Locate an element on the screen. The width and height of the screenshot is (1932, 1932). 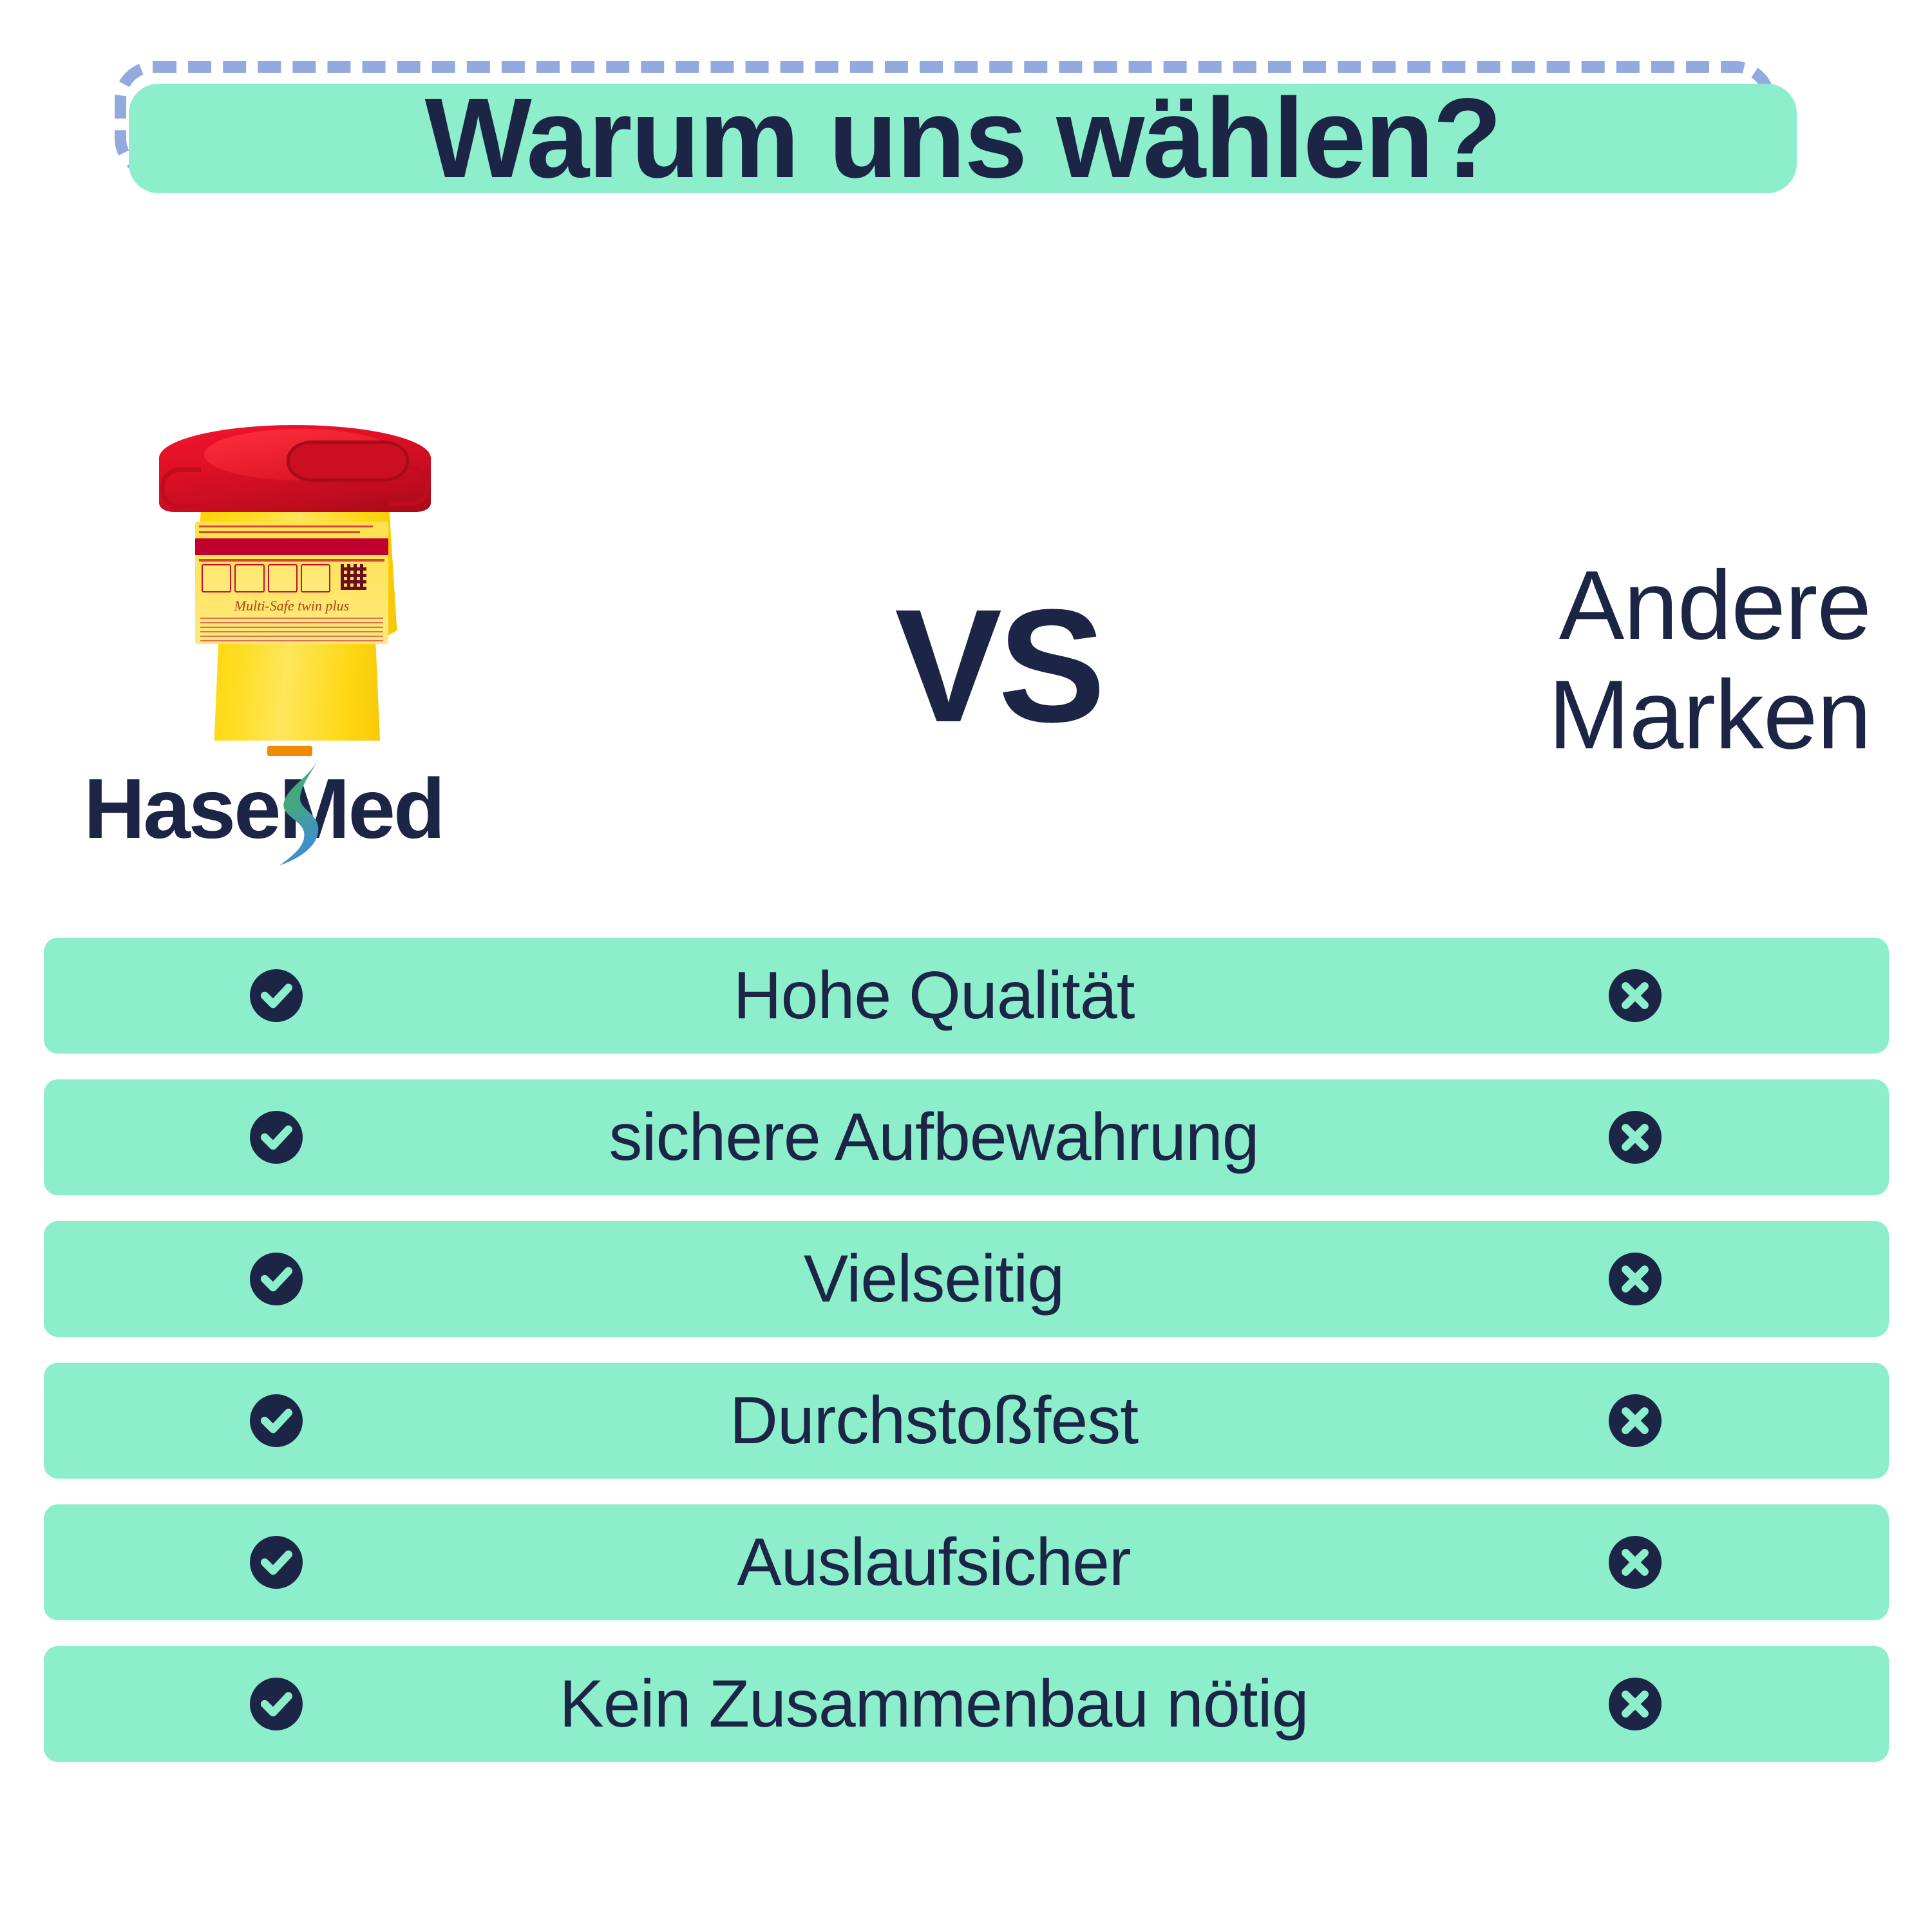
page-title: Warum uns wählen? is located at coordinates (963, 139).